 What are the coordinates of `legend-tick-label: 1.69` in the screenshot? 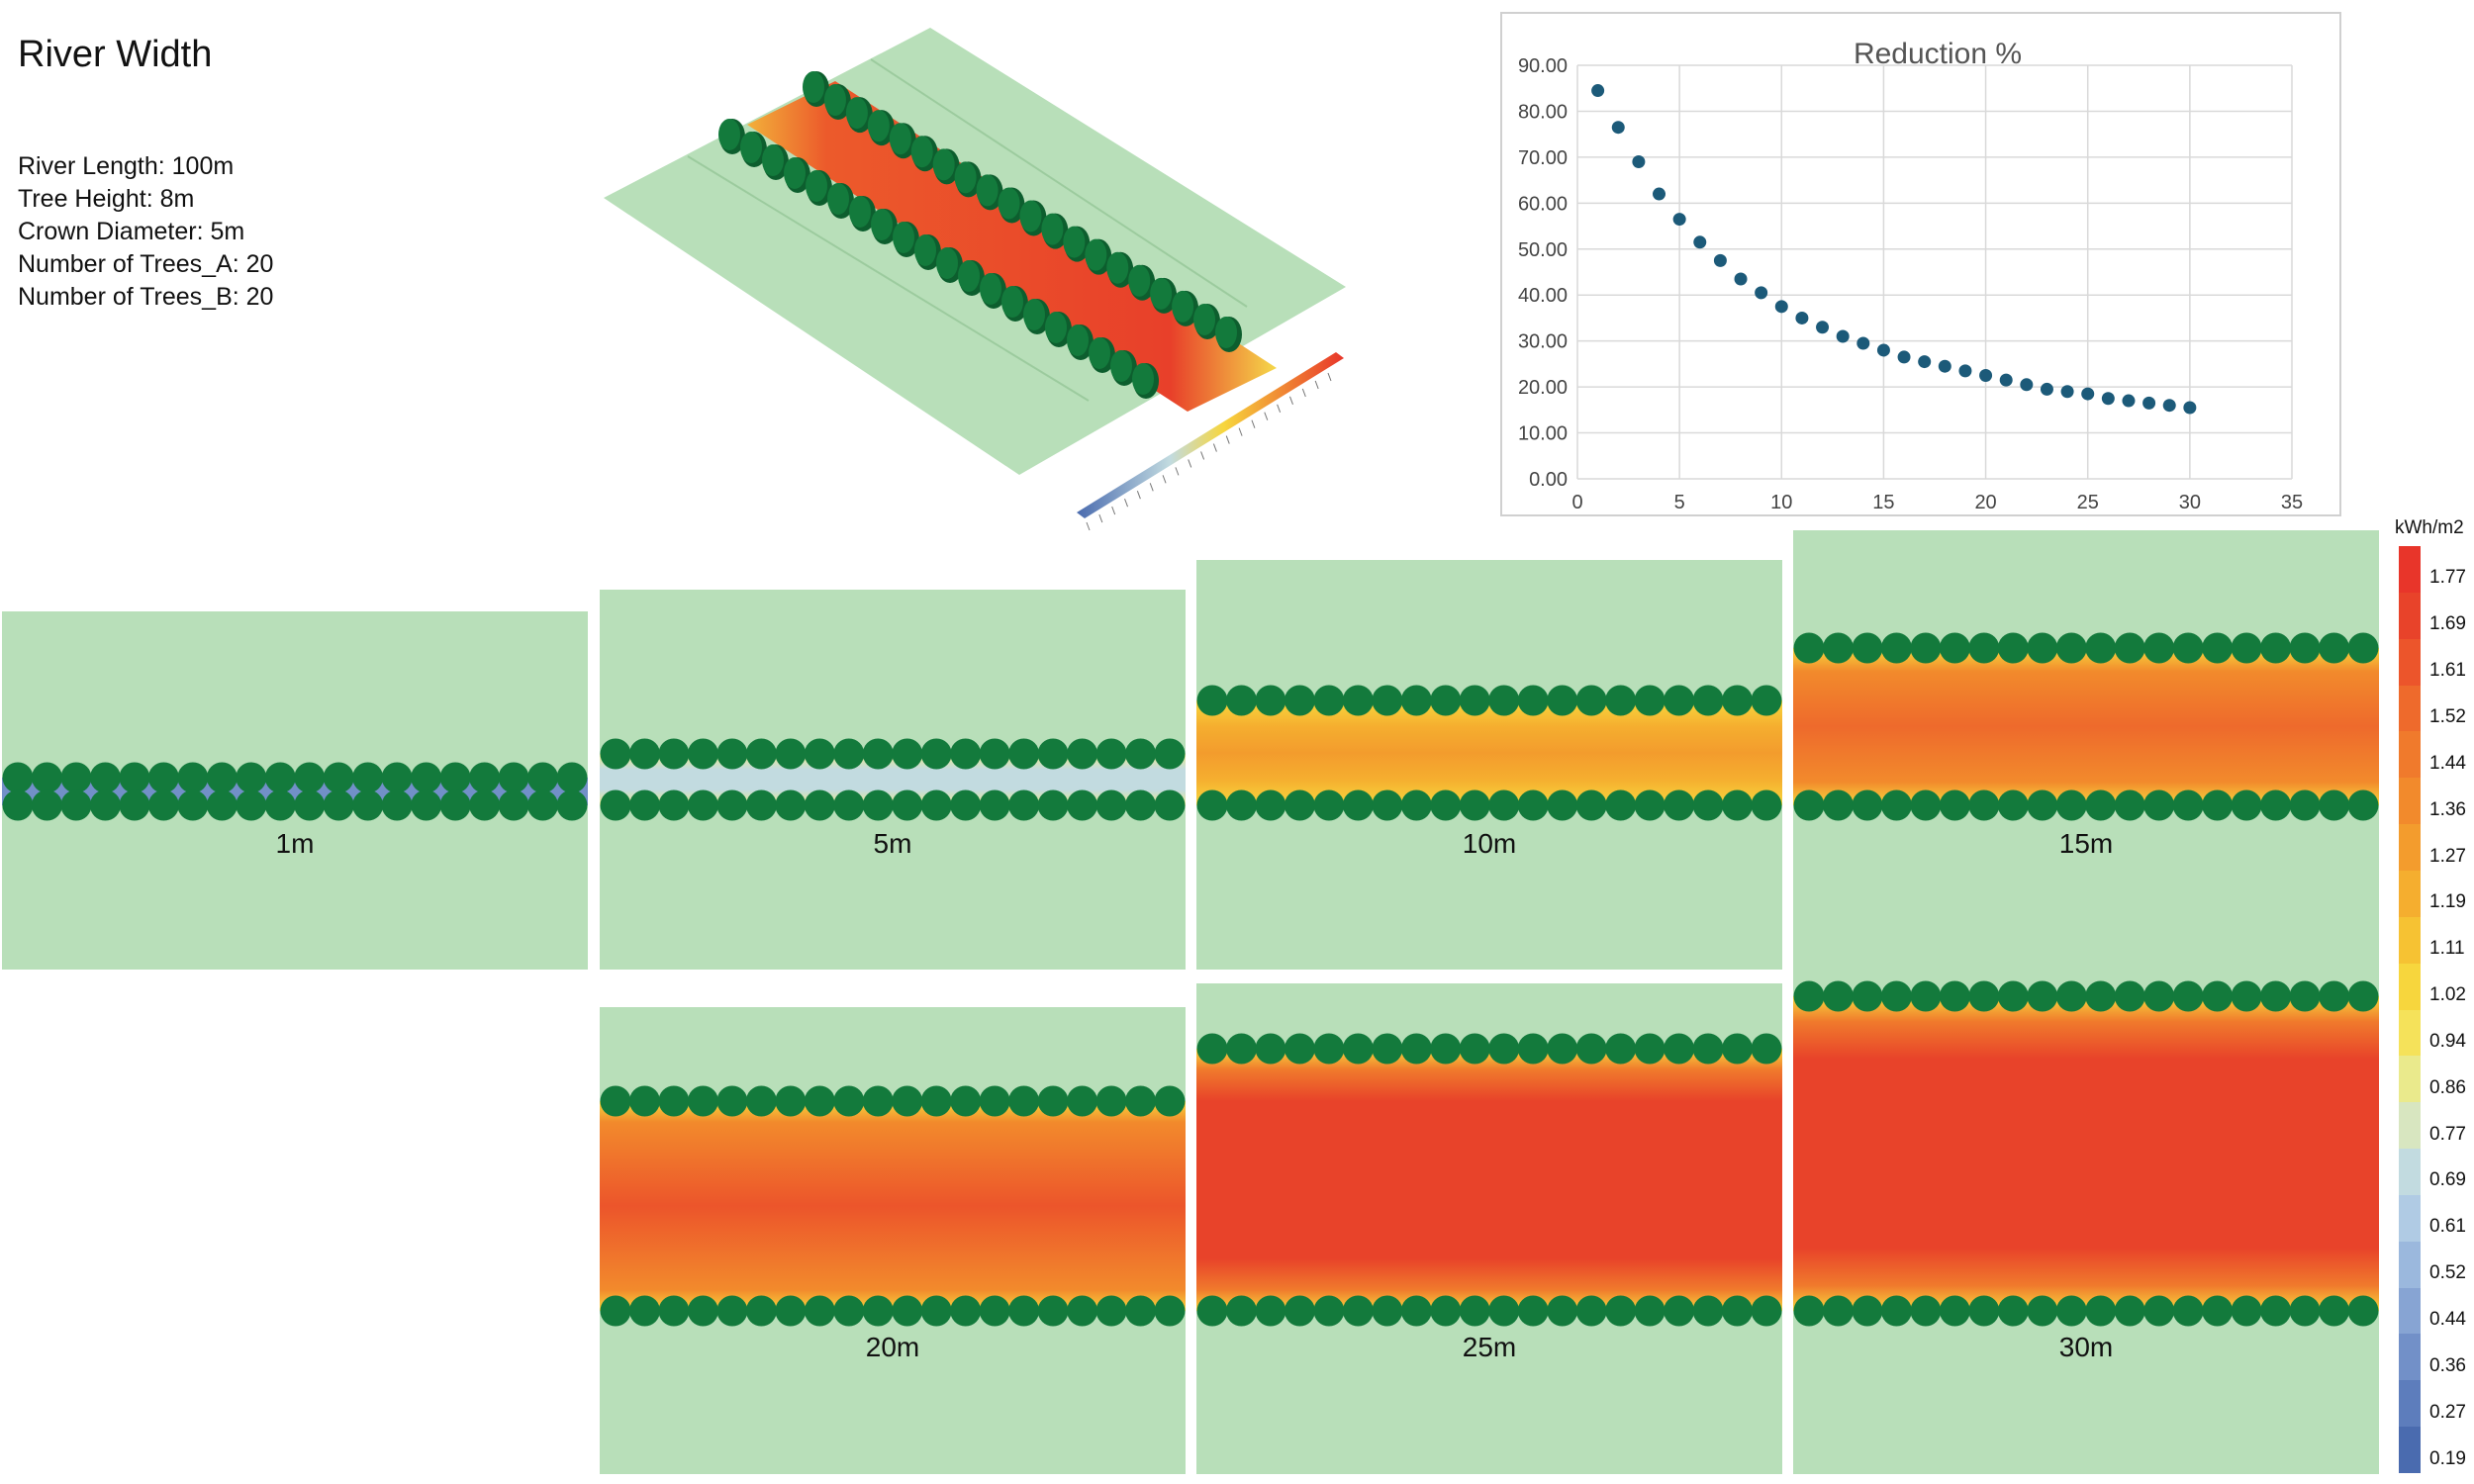 It's located at (2448, 624).